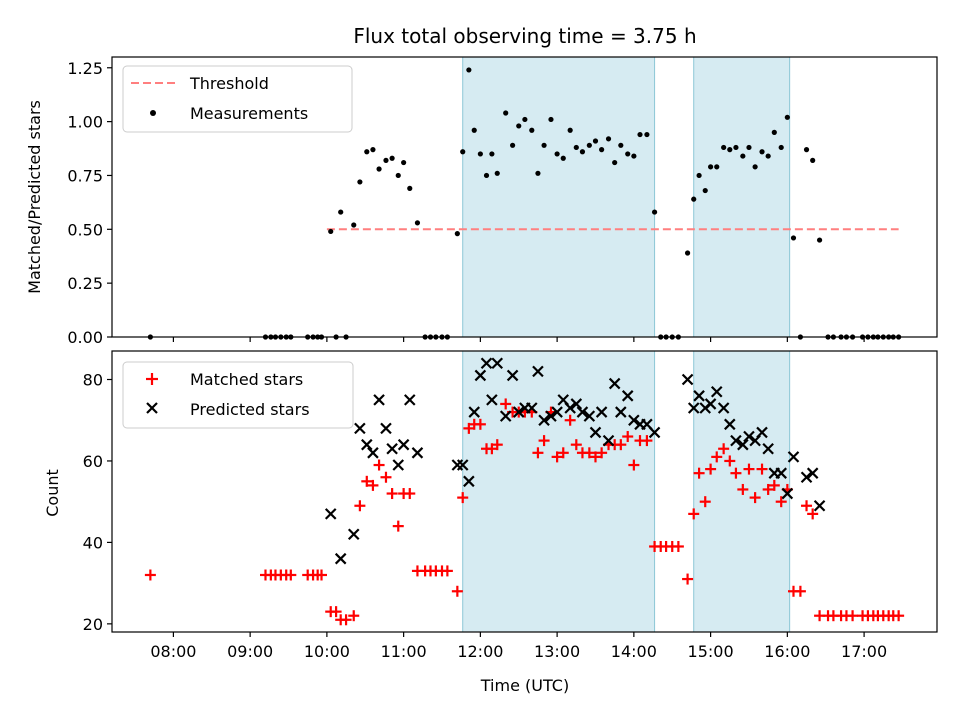 This screenshot has width=960, height=720. I want to click on legend-box, so click(238, 395).